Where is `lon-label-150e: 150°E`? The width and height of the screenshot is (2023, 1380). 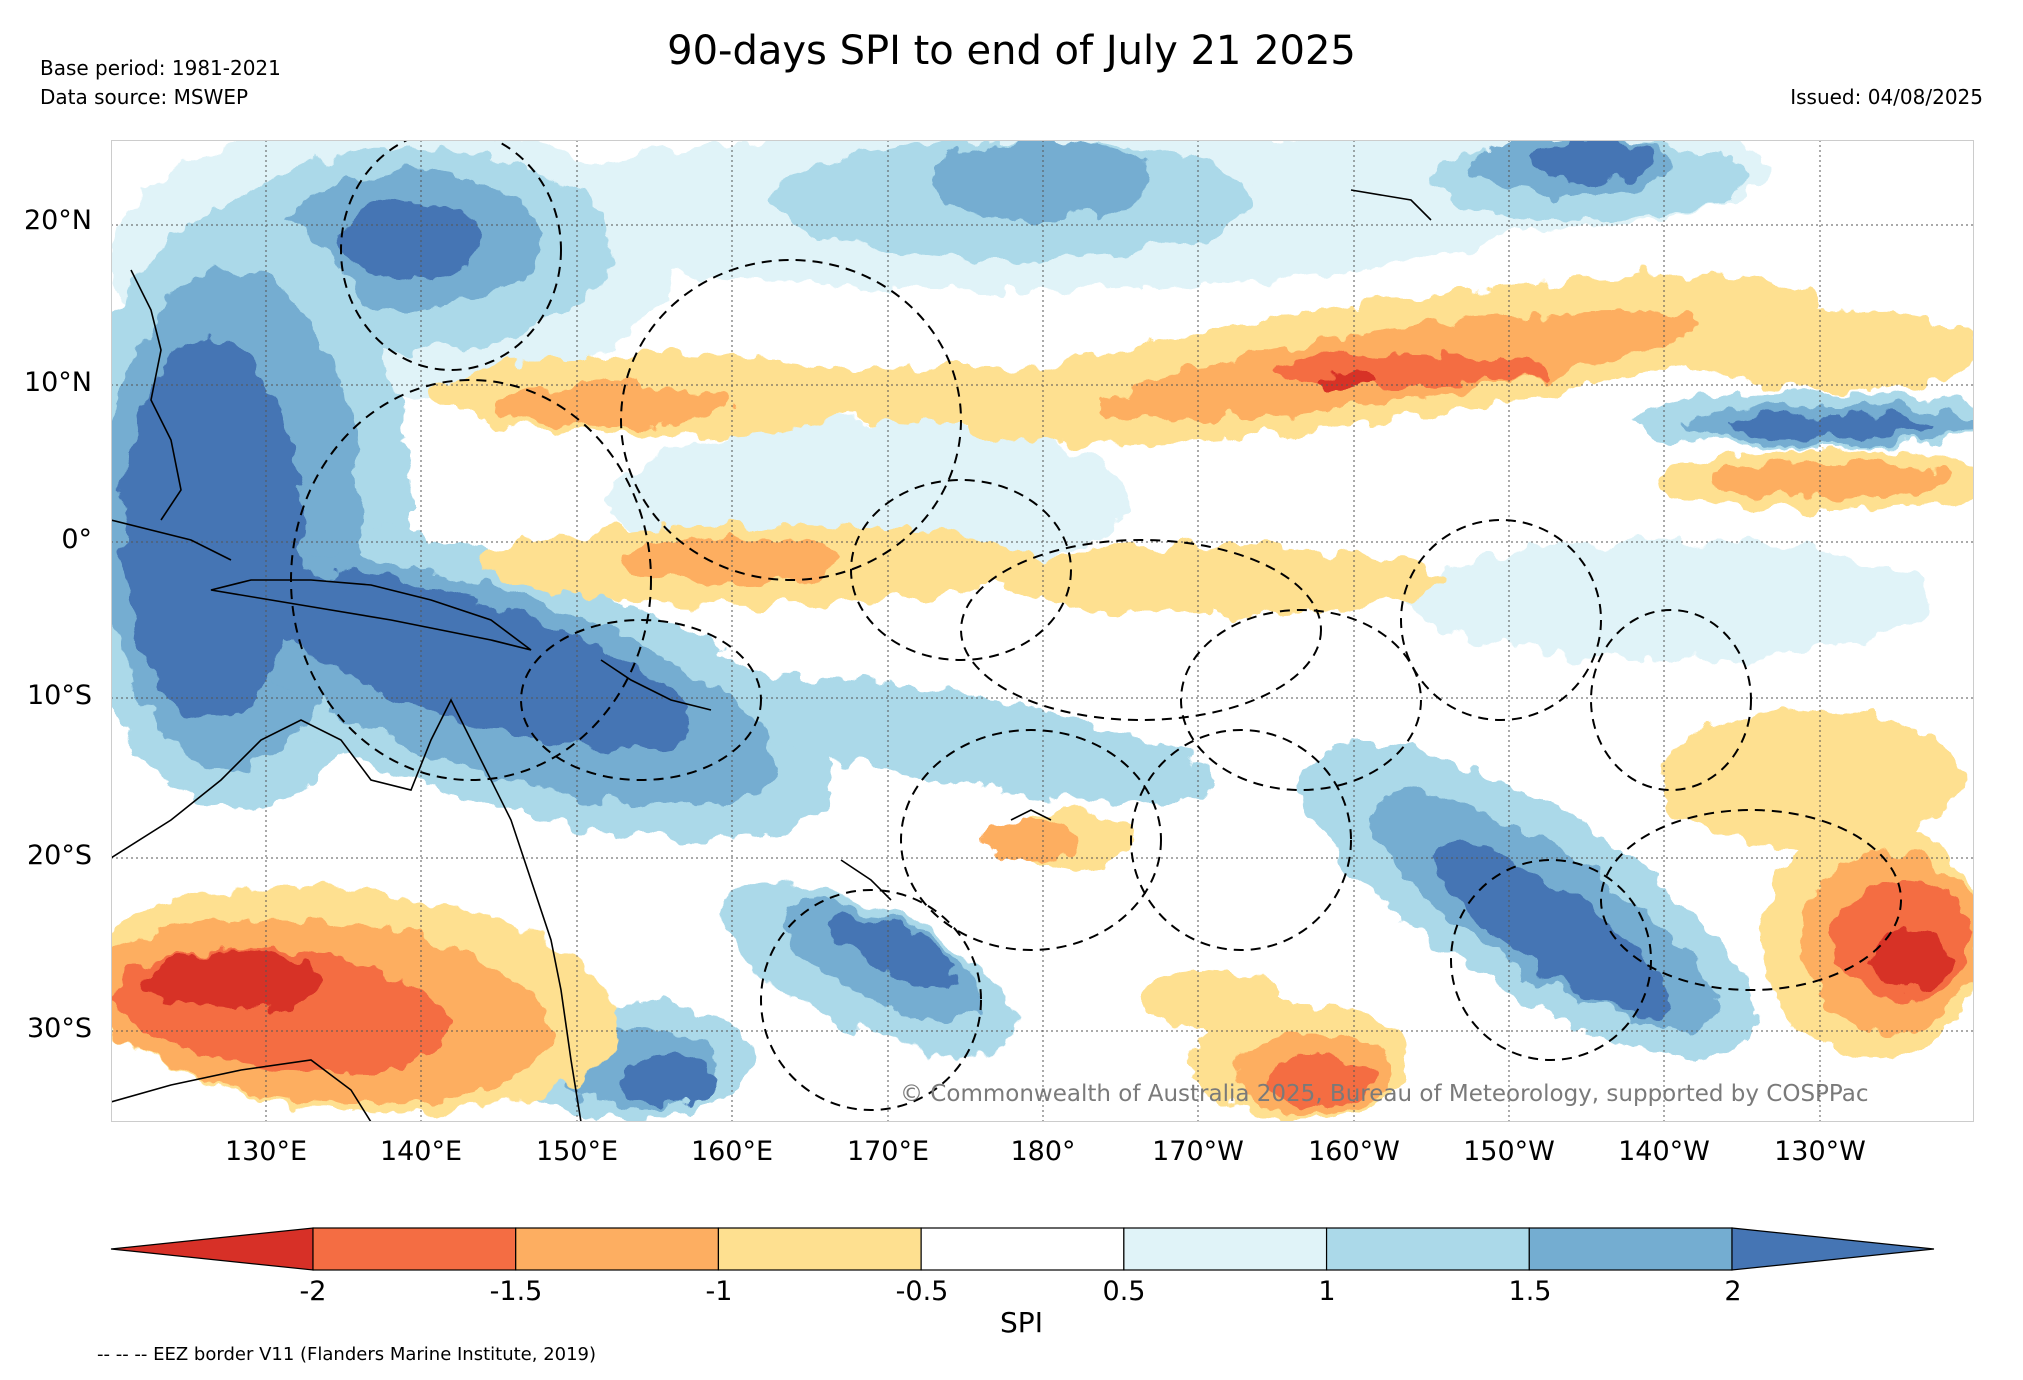 lon-label-150e: 150°E is located at coordinates (577, 1151).